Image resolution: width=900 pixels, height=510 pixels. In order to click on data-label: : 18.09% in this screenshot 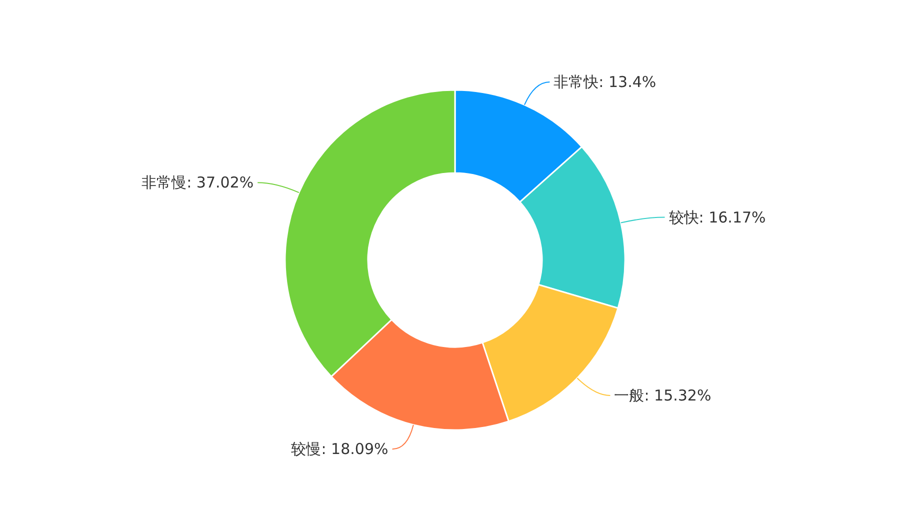, I will do `click(354, 449)`.